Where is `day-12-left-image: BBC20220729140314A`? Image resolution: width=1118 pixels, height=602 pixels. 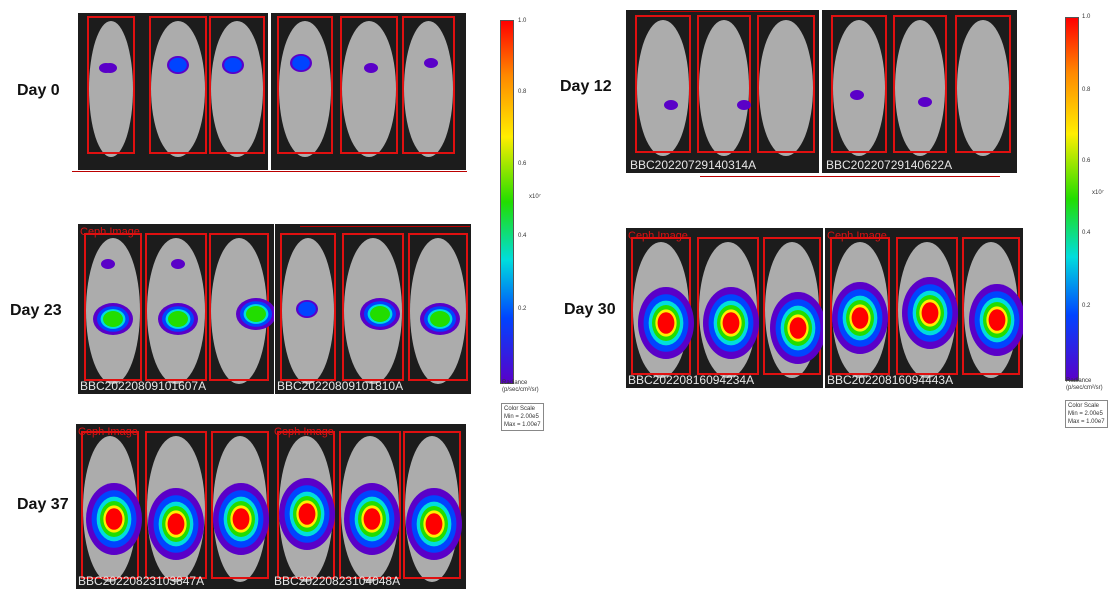 day-12-left-image: BBC20220729140314A is located at coordinates (722, 91).